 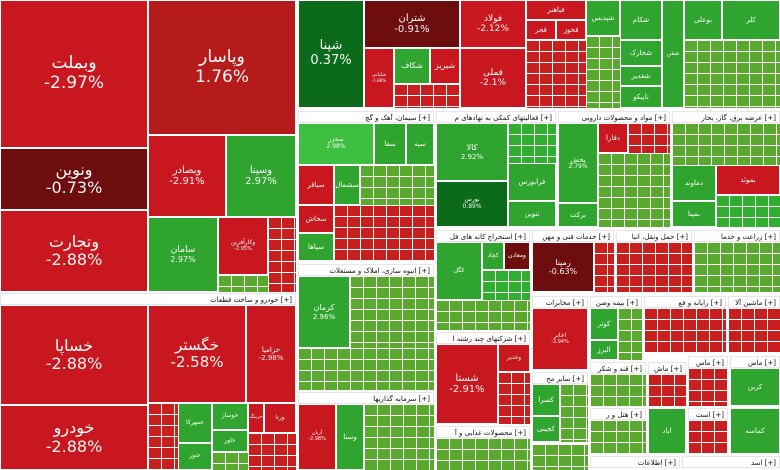 What do you see at coordinates (635, 462) in the screenshot?
I see `sector-header-info: اطلاعات [+]` at bounding box center [635, 462].